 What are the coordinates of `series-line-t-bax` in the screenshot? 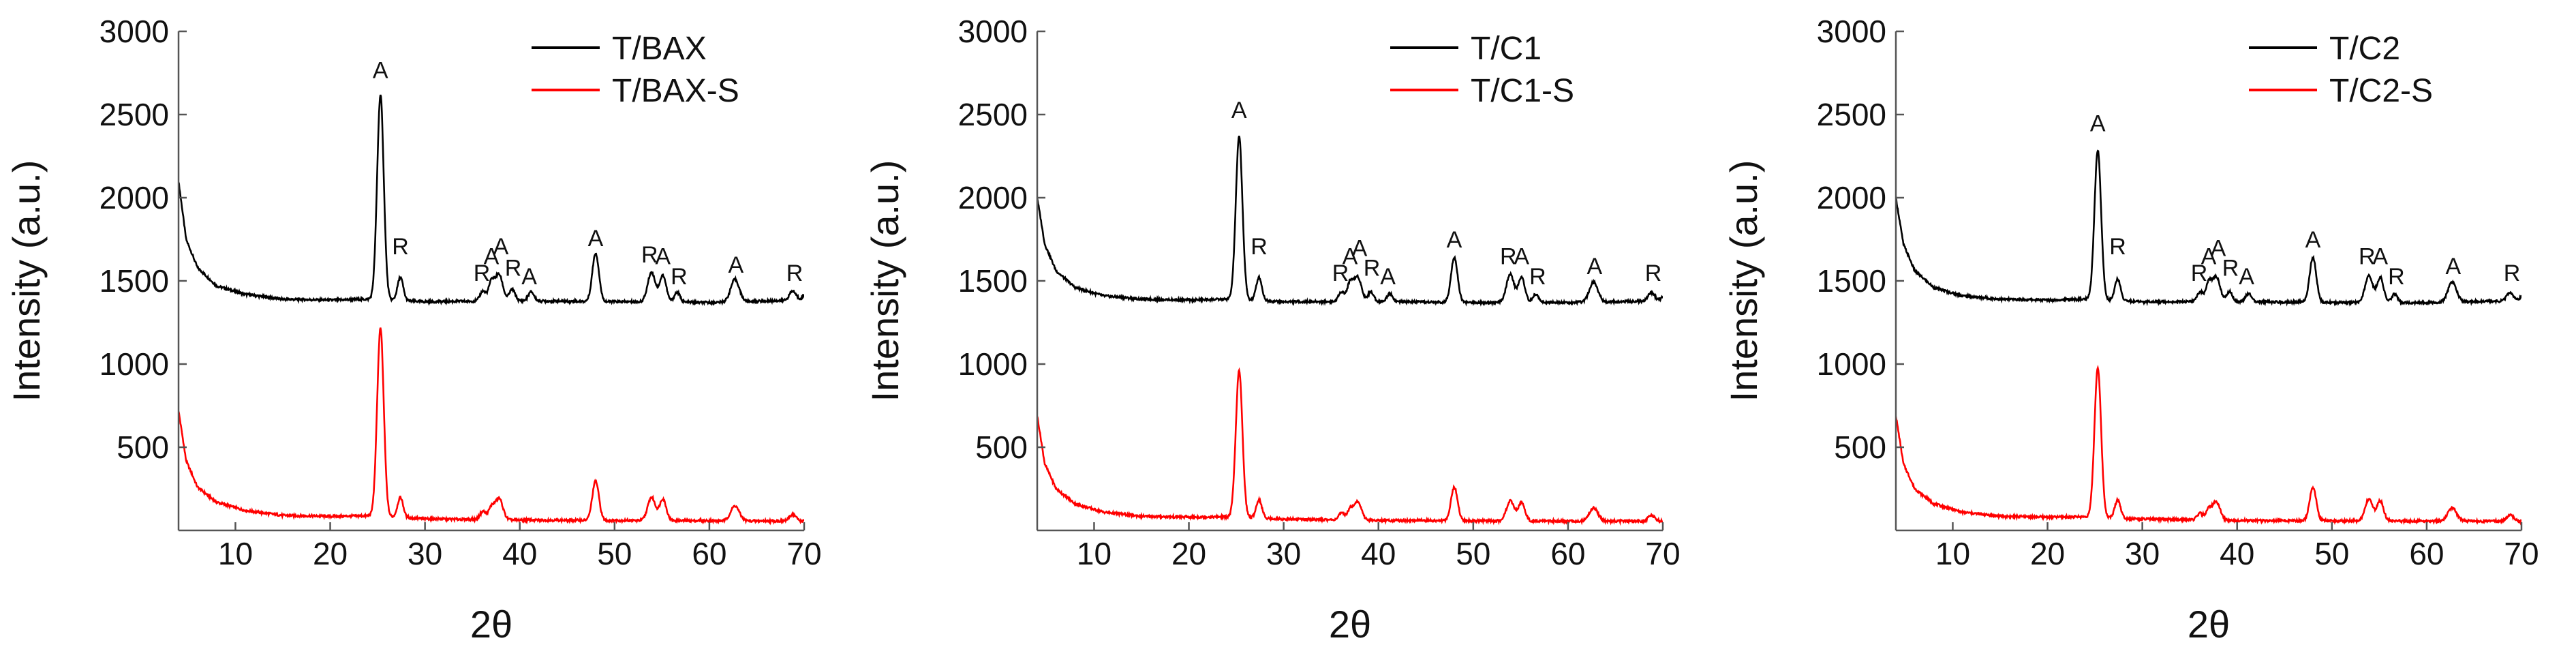 It's located at (492, 200).